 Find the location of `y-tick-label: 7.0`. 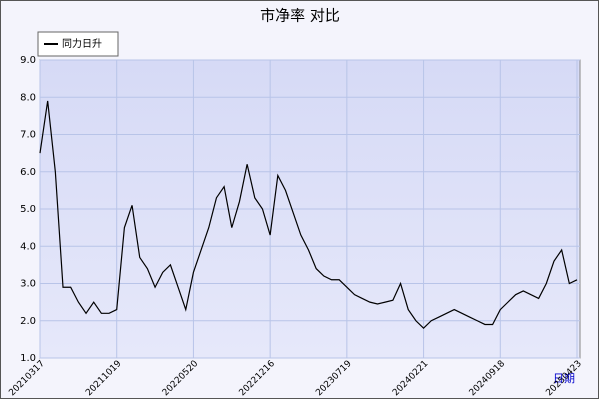

y-tick-label: 7.0 is located at coordinates (28, 135).